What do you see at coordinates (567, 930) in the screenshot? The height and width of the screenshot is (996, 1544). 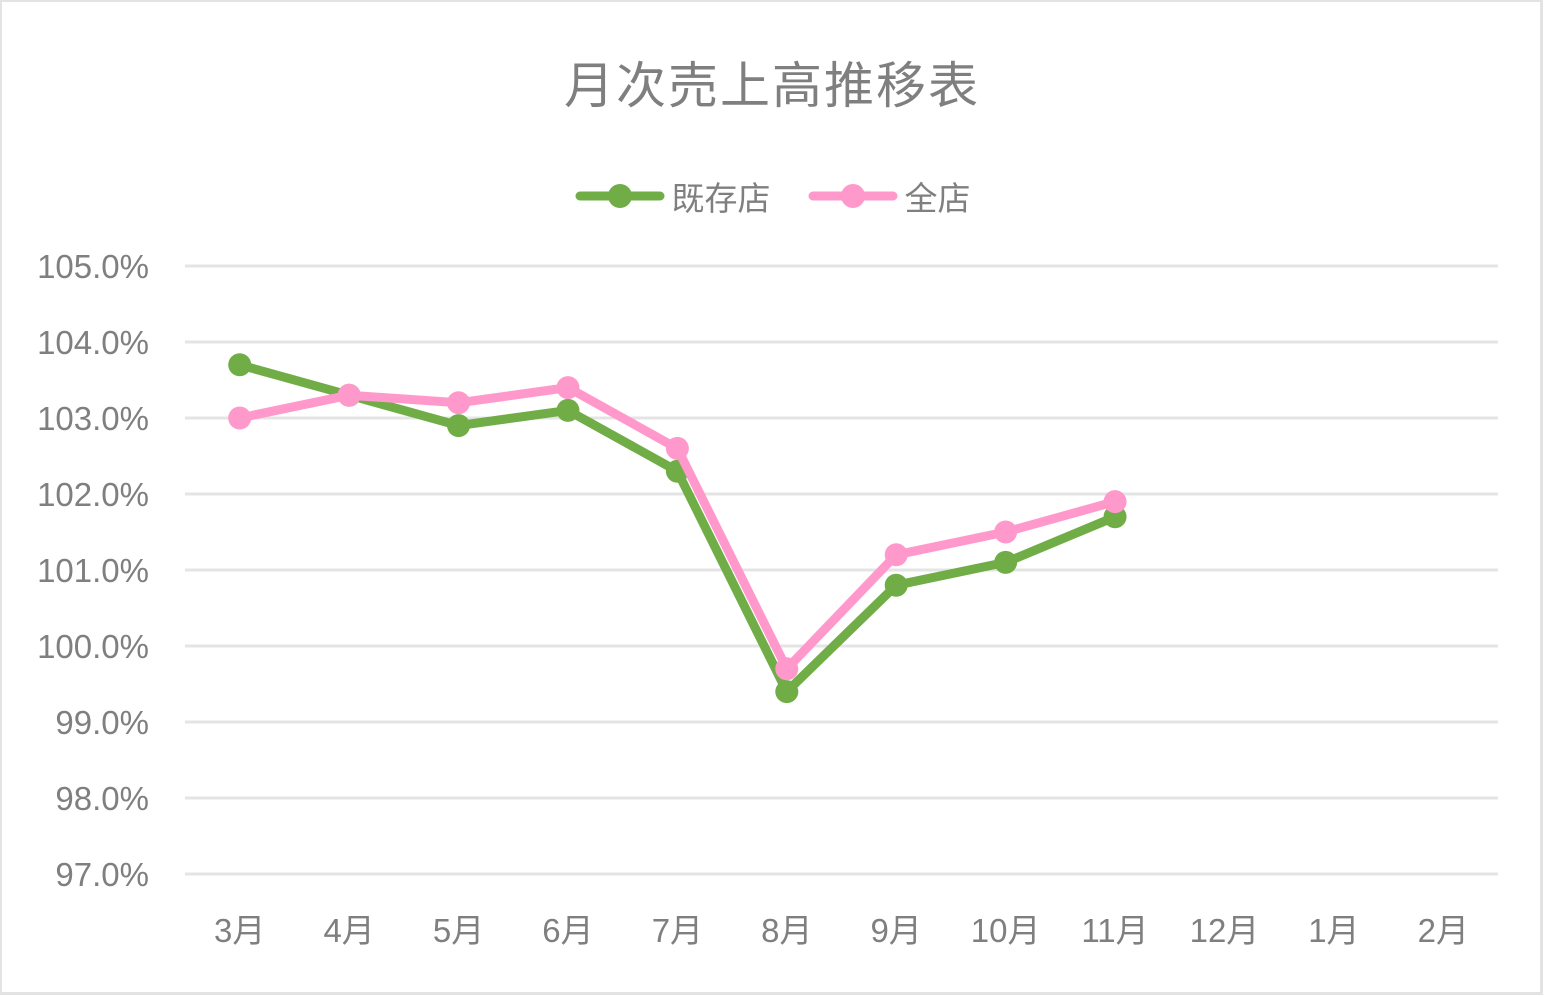 I see `x-tick-label: 6月` at bounding box center [567, 930].